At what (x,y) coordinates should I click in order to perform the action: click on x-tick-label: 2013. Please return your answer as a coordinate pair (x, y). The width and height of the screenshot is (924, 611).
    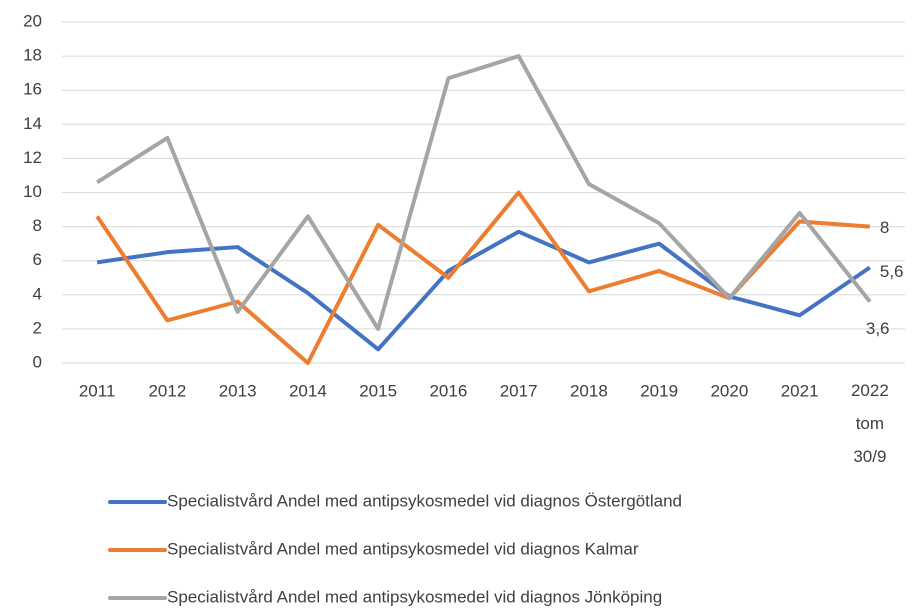
    Looking at the image, I should click on (238, 390).